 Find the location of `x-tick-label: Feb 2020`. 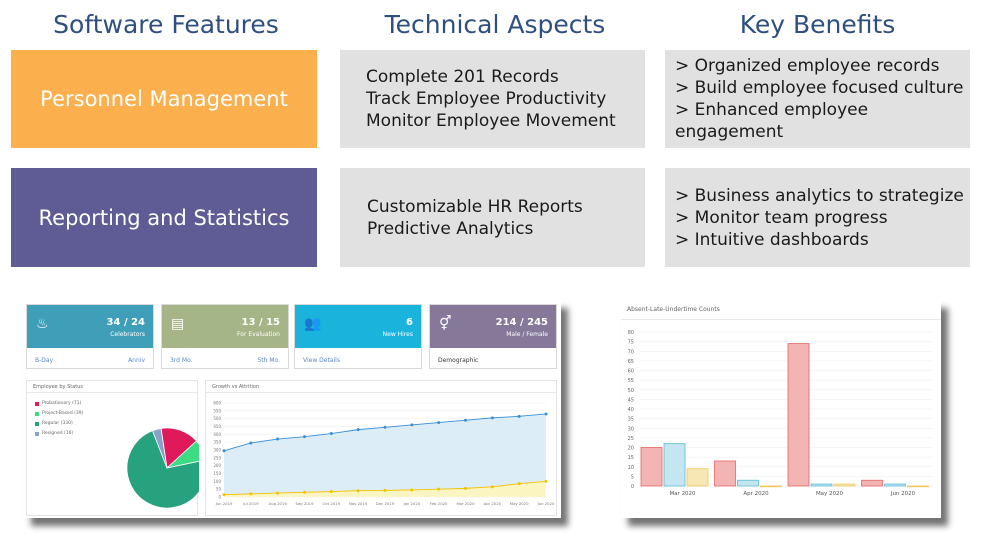

x-tick-label: Feb 2020 is located at coordinates (439, 503).